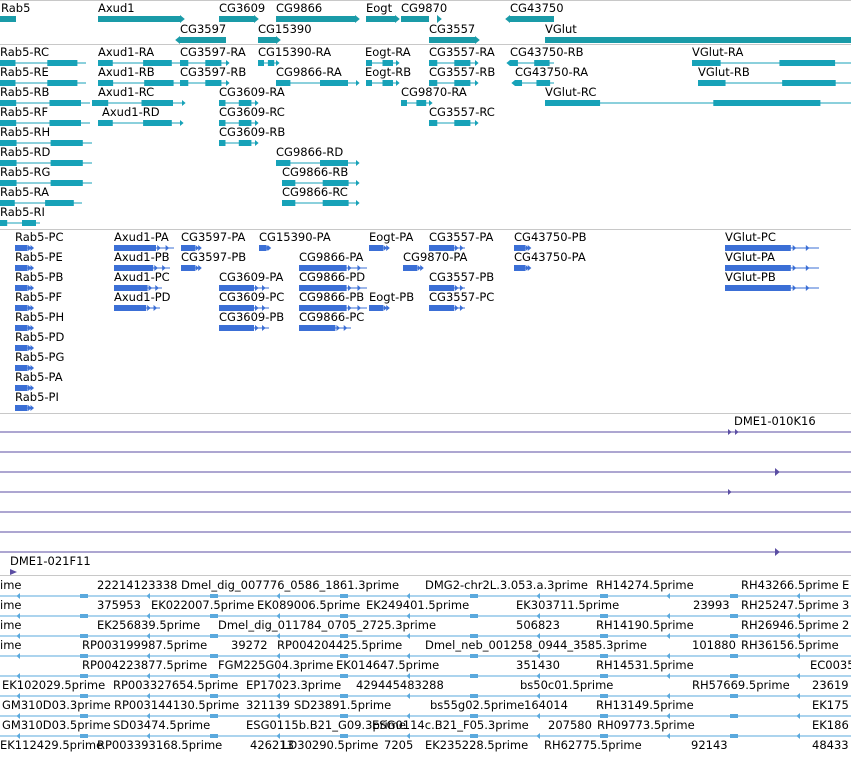 The width and height of the screenshot is (851, 761). What do you see at coordinates (326, 725) in the screenshot?
I see `est-label: ESG0115b.B21_G09.3prime` at bounding box center [326, 725].